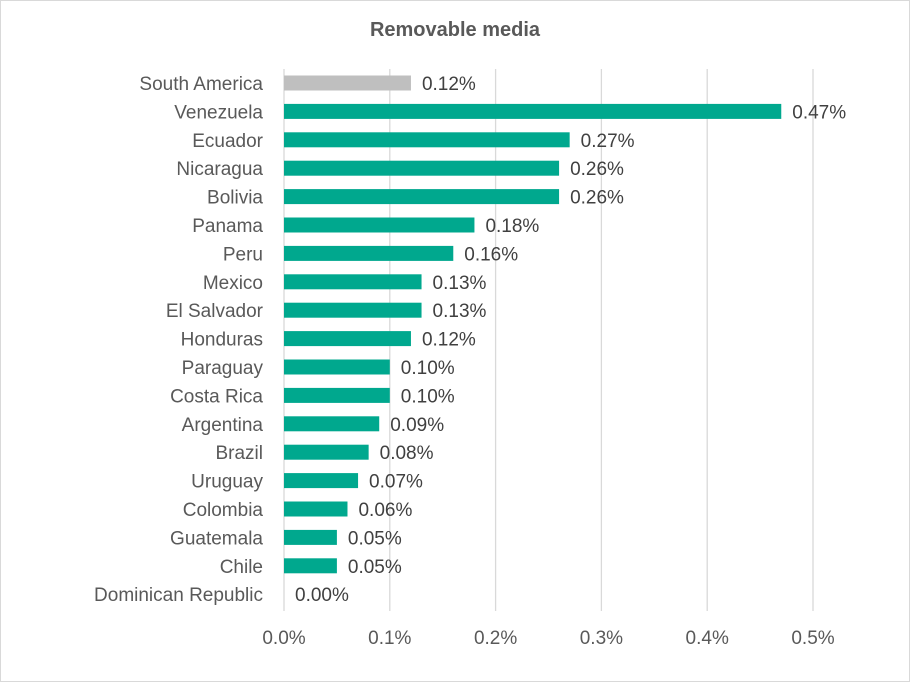  I want to click on data-label: 0.16%, so click(491, 254).